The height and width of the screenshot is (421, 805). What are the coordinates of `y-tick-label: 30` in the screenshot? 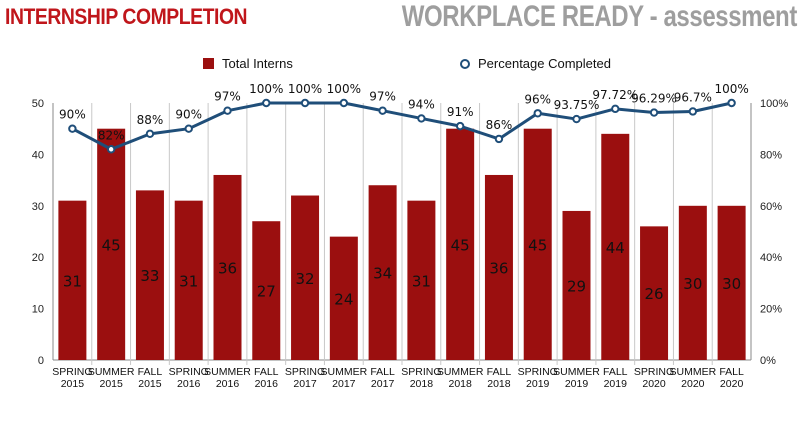 It's located at (38, 207).